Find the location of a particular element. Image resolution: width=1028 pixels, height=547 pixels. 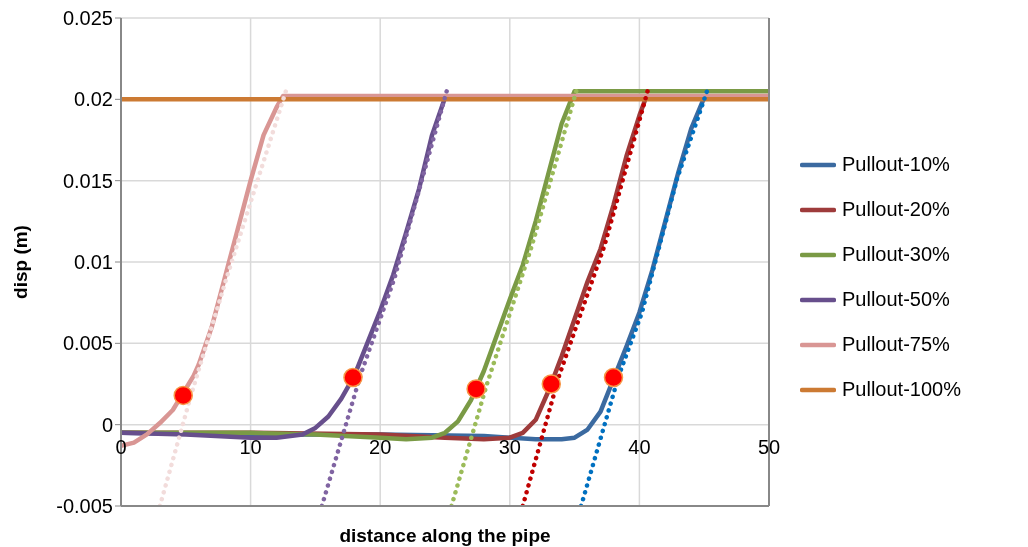

y-tick-label: 0 is located at coordinates (107, 424).